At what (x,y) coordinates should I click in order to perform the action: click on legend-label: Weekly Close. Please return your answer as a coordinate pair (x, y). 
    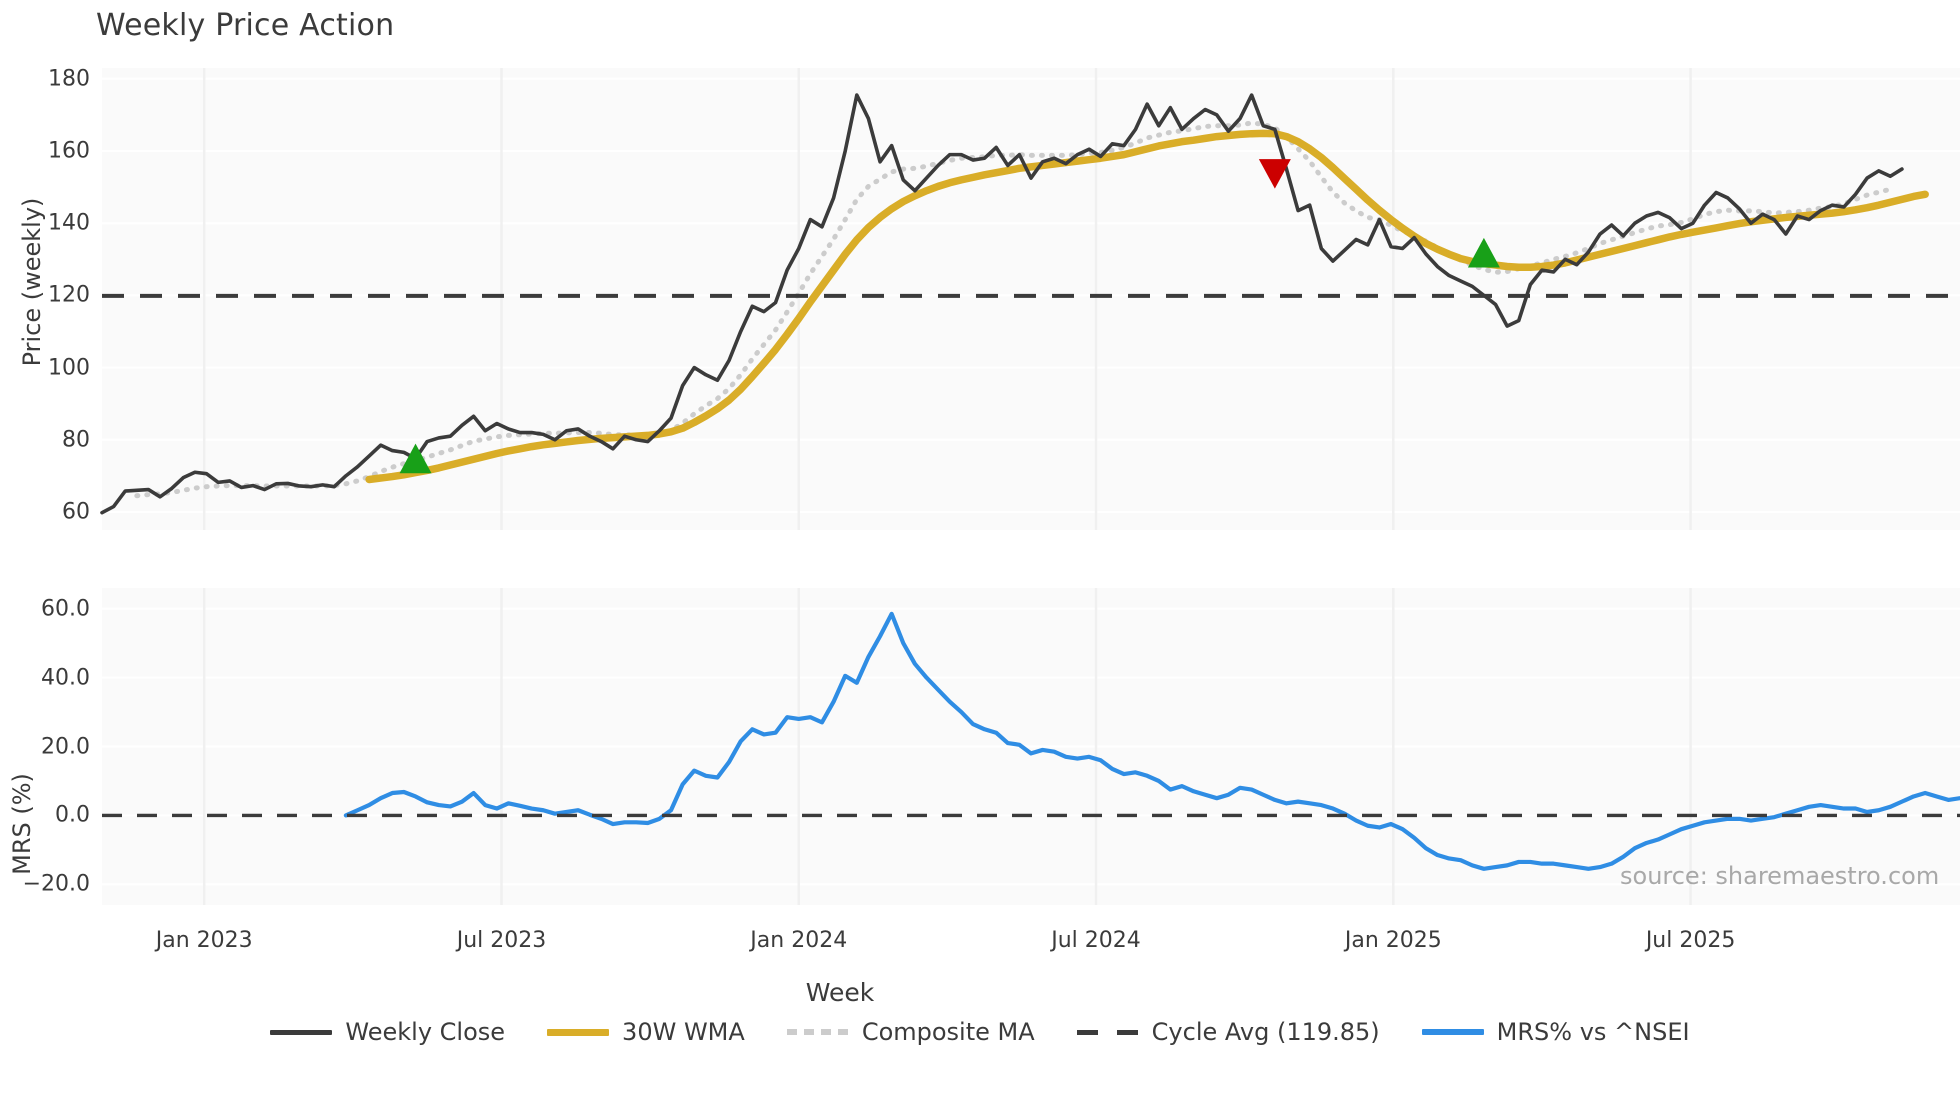
    Looking at the image, I should click on (425, 1032).